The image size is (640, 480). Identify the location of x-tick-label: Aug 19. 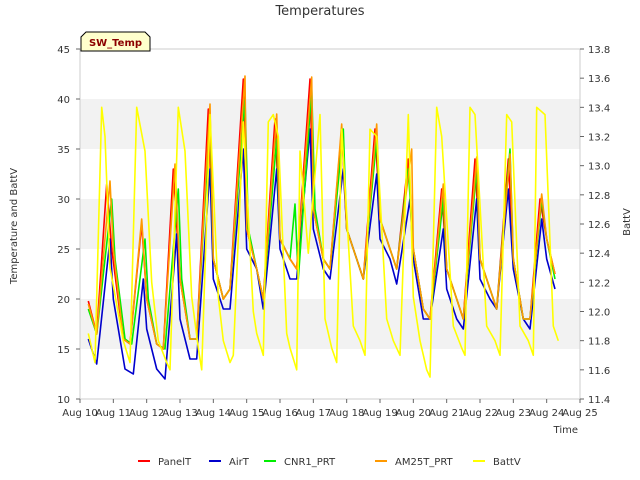
(379, 413).